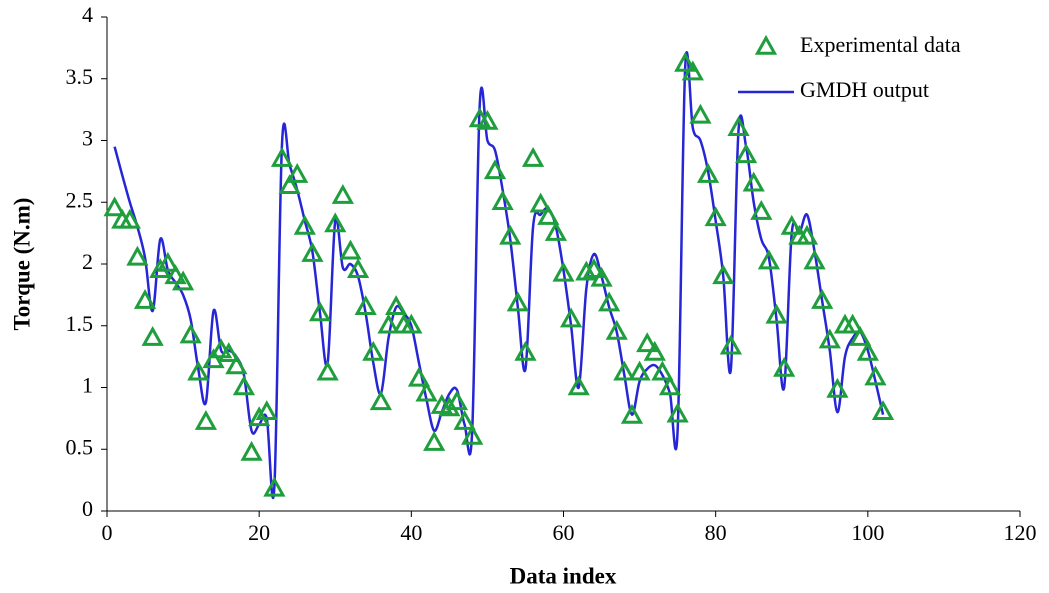 Image resolution: width=1049 pixels, height=593 pixels. What do you see at coordinates (259, 532) in the screenshot?
I see `x-tick-label: 20` at bounding box center [259, 532].